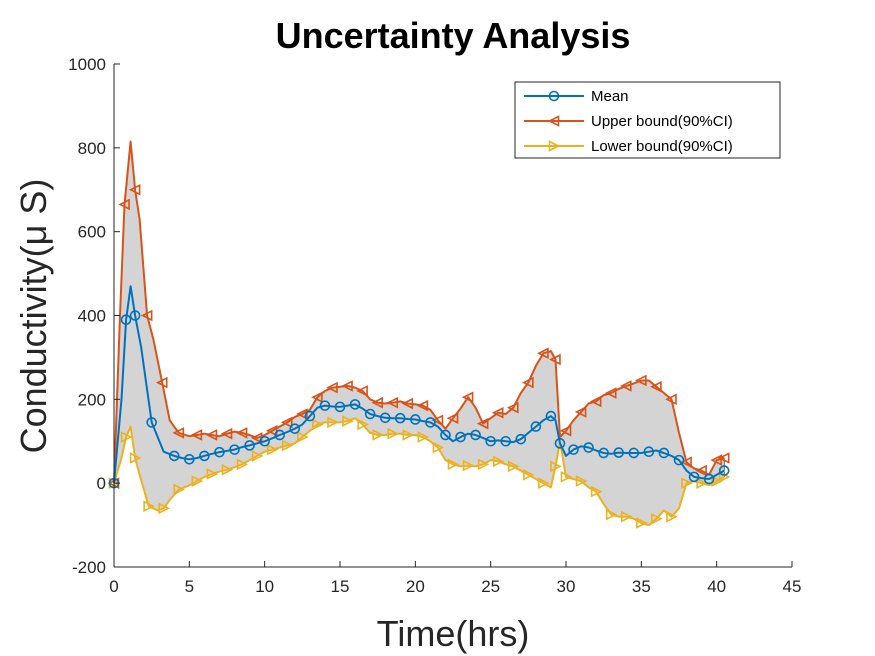  What do you see at coordinates (92, 399) in the screenshot?
I see `y-tick-label: 200` at bounding box center [92, 399].